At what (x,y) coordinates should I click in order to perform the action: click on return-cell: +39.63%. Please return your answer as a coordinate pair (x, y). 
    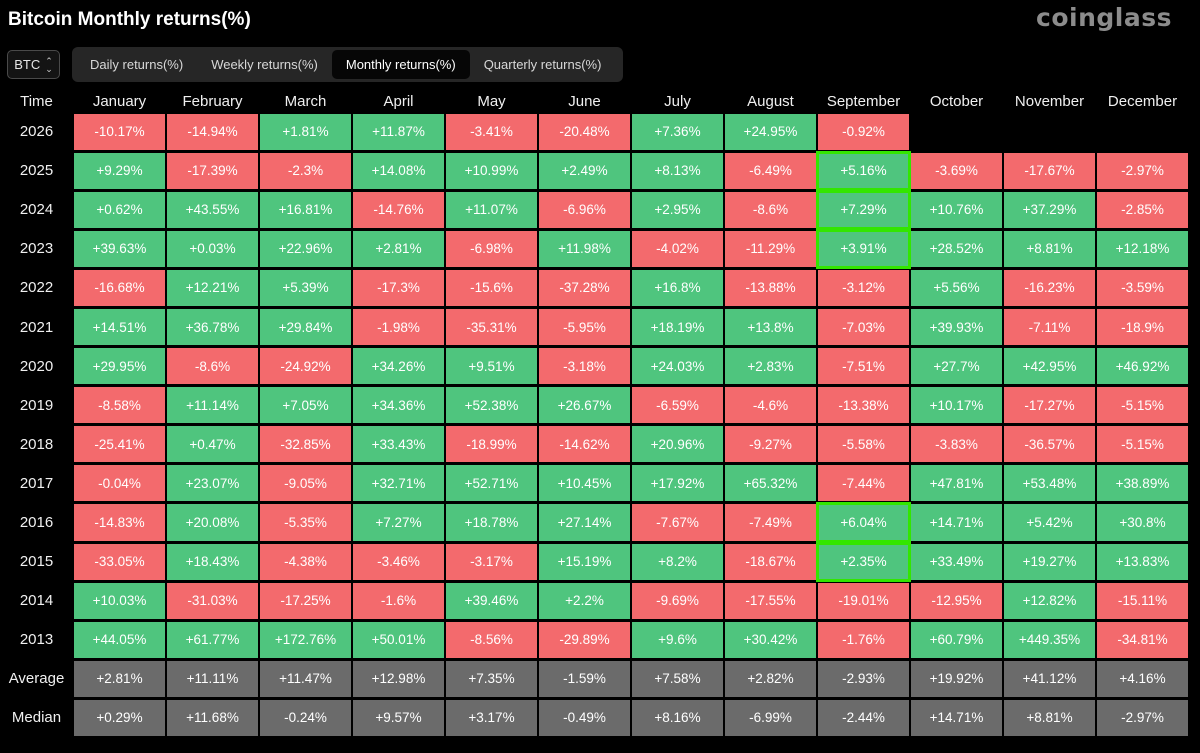
    Looking at the image, I should click on (119, 248).